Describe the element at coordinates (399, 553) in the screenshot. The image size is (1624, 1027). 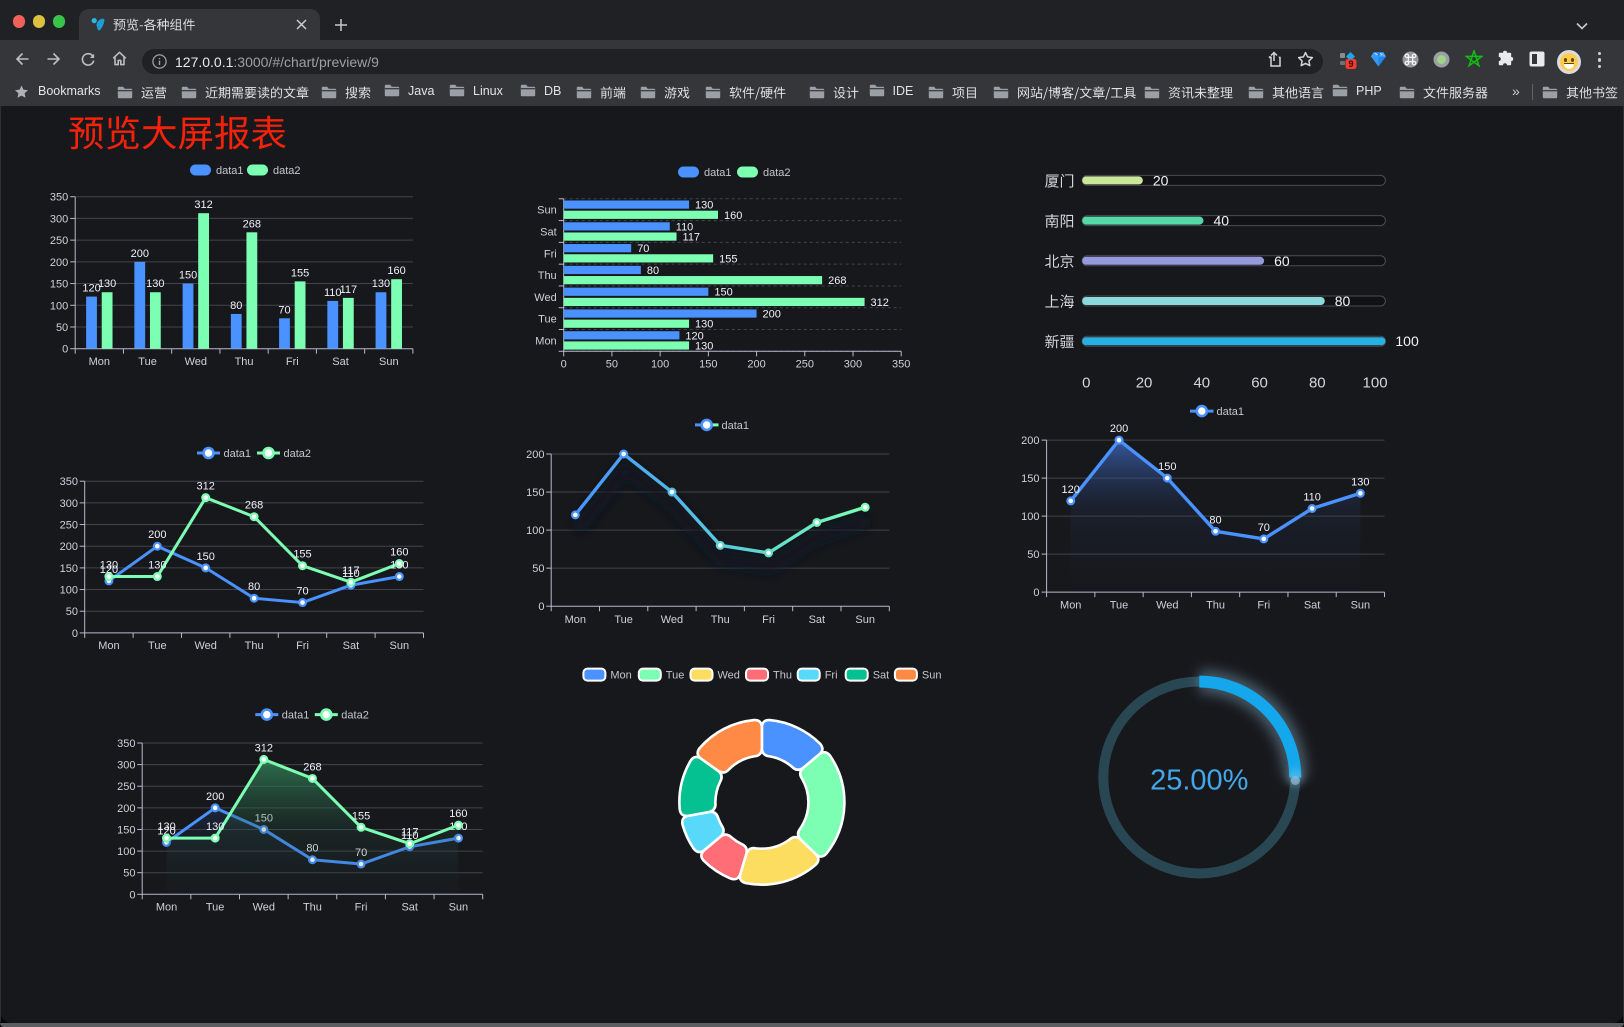
I see `svg-text: 160` at that location.